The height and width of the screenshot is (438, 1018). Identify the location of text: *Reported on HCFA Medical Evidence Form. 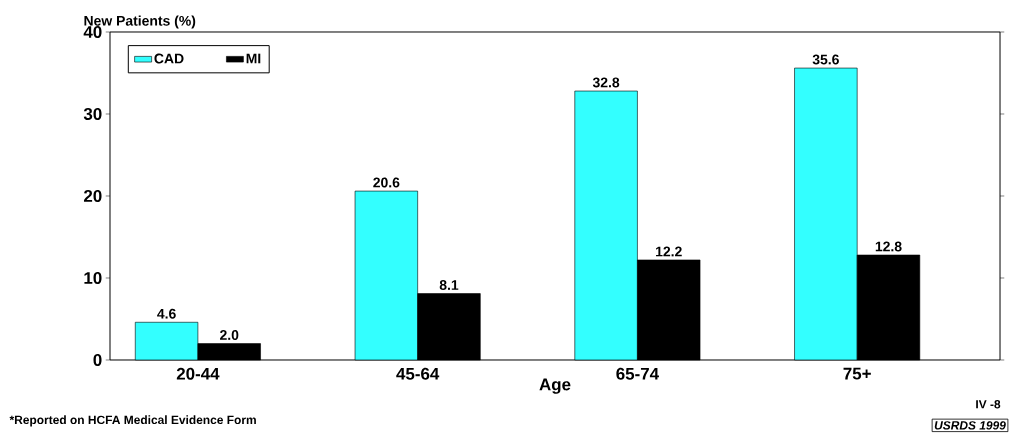
(132, 421).